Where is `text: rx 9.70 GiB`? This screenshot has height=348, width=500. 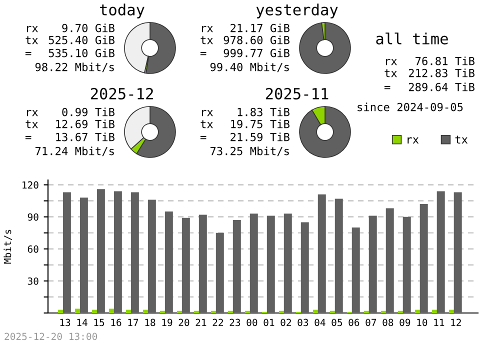
text: rx 9.70 GiB is located at coordinates (70, 28).